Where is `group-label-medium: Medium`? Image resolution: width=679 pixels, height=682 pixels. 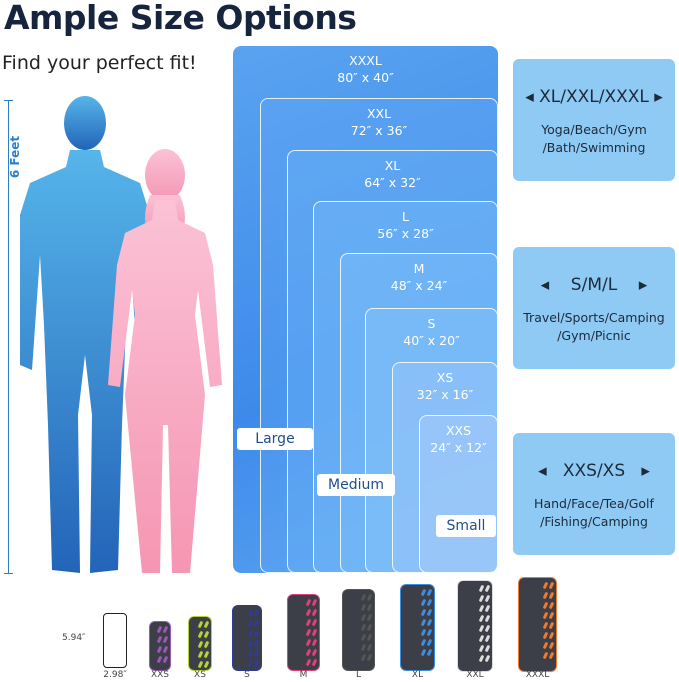 group-label-medium: Medium is located at coordinates (356, 485).